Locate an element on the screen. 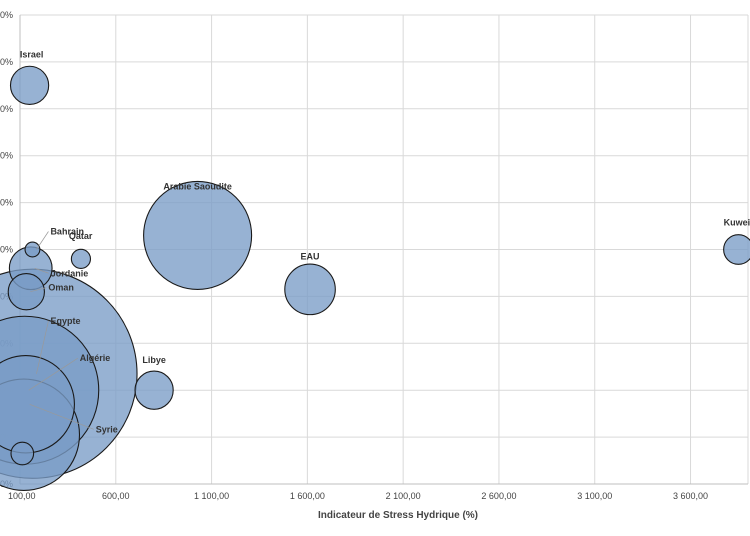  data-label: EAU is located at coordinates (310, 256).